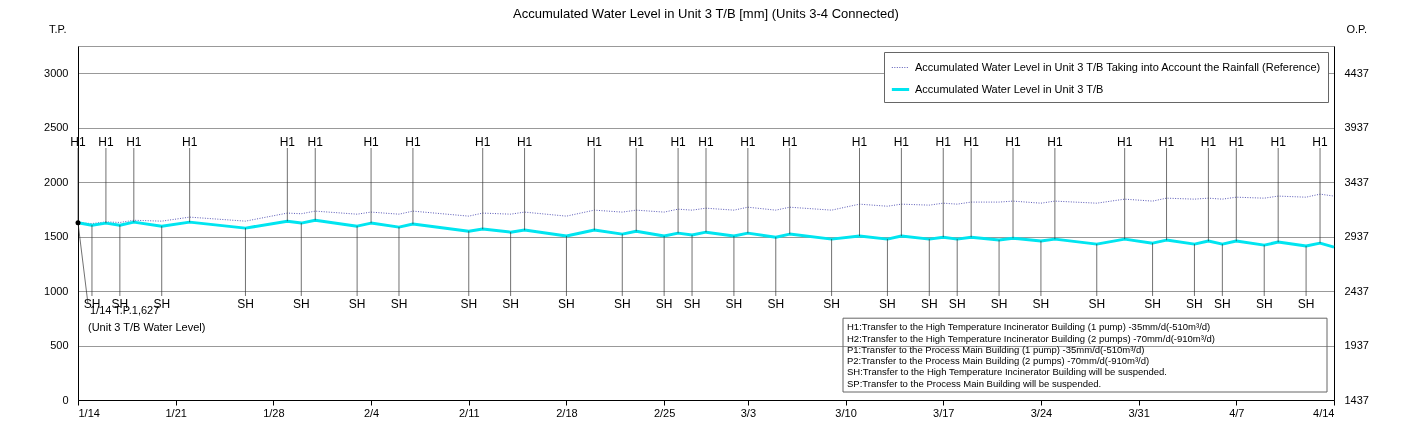 The width and height of the screenshot is (1408, 432). I want to click on x-tick-label: 2/11, so click(469, 412).